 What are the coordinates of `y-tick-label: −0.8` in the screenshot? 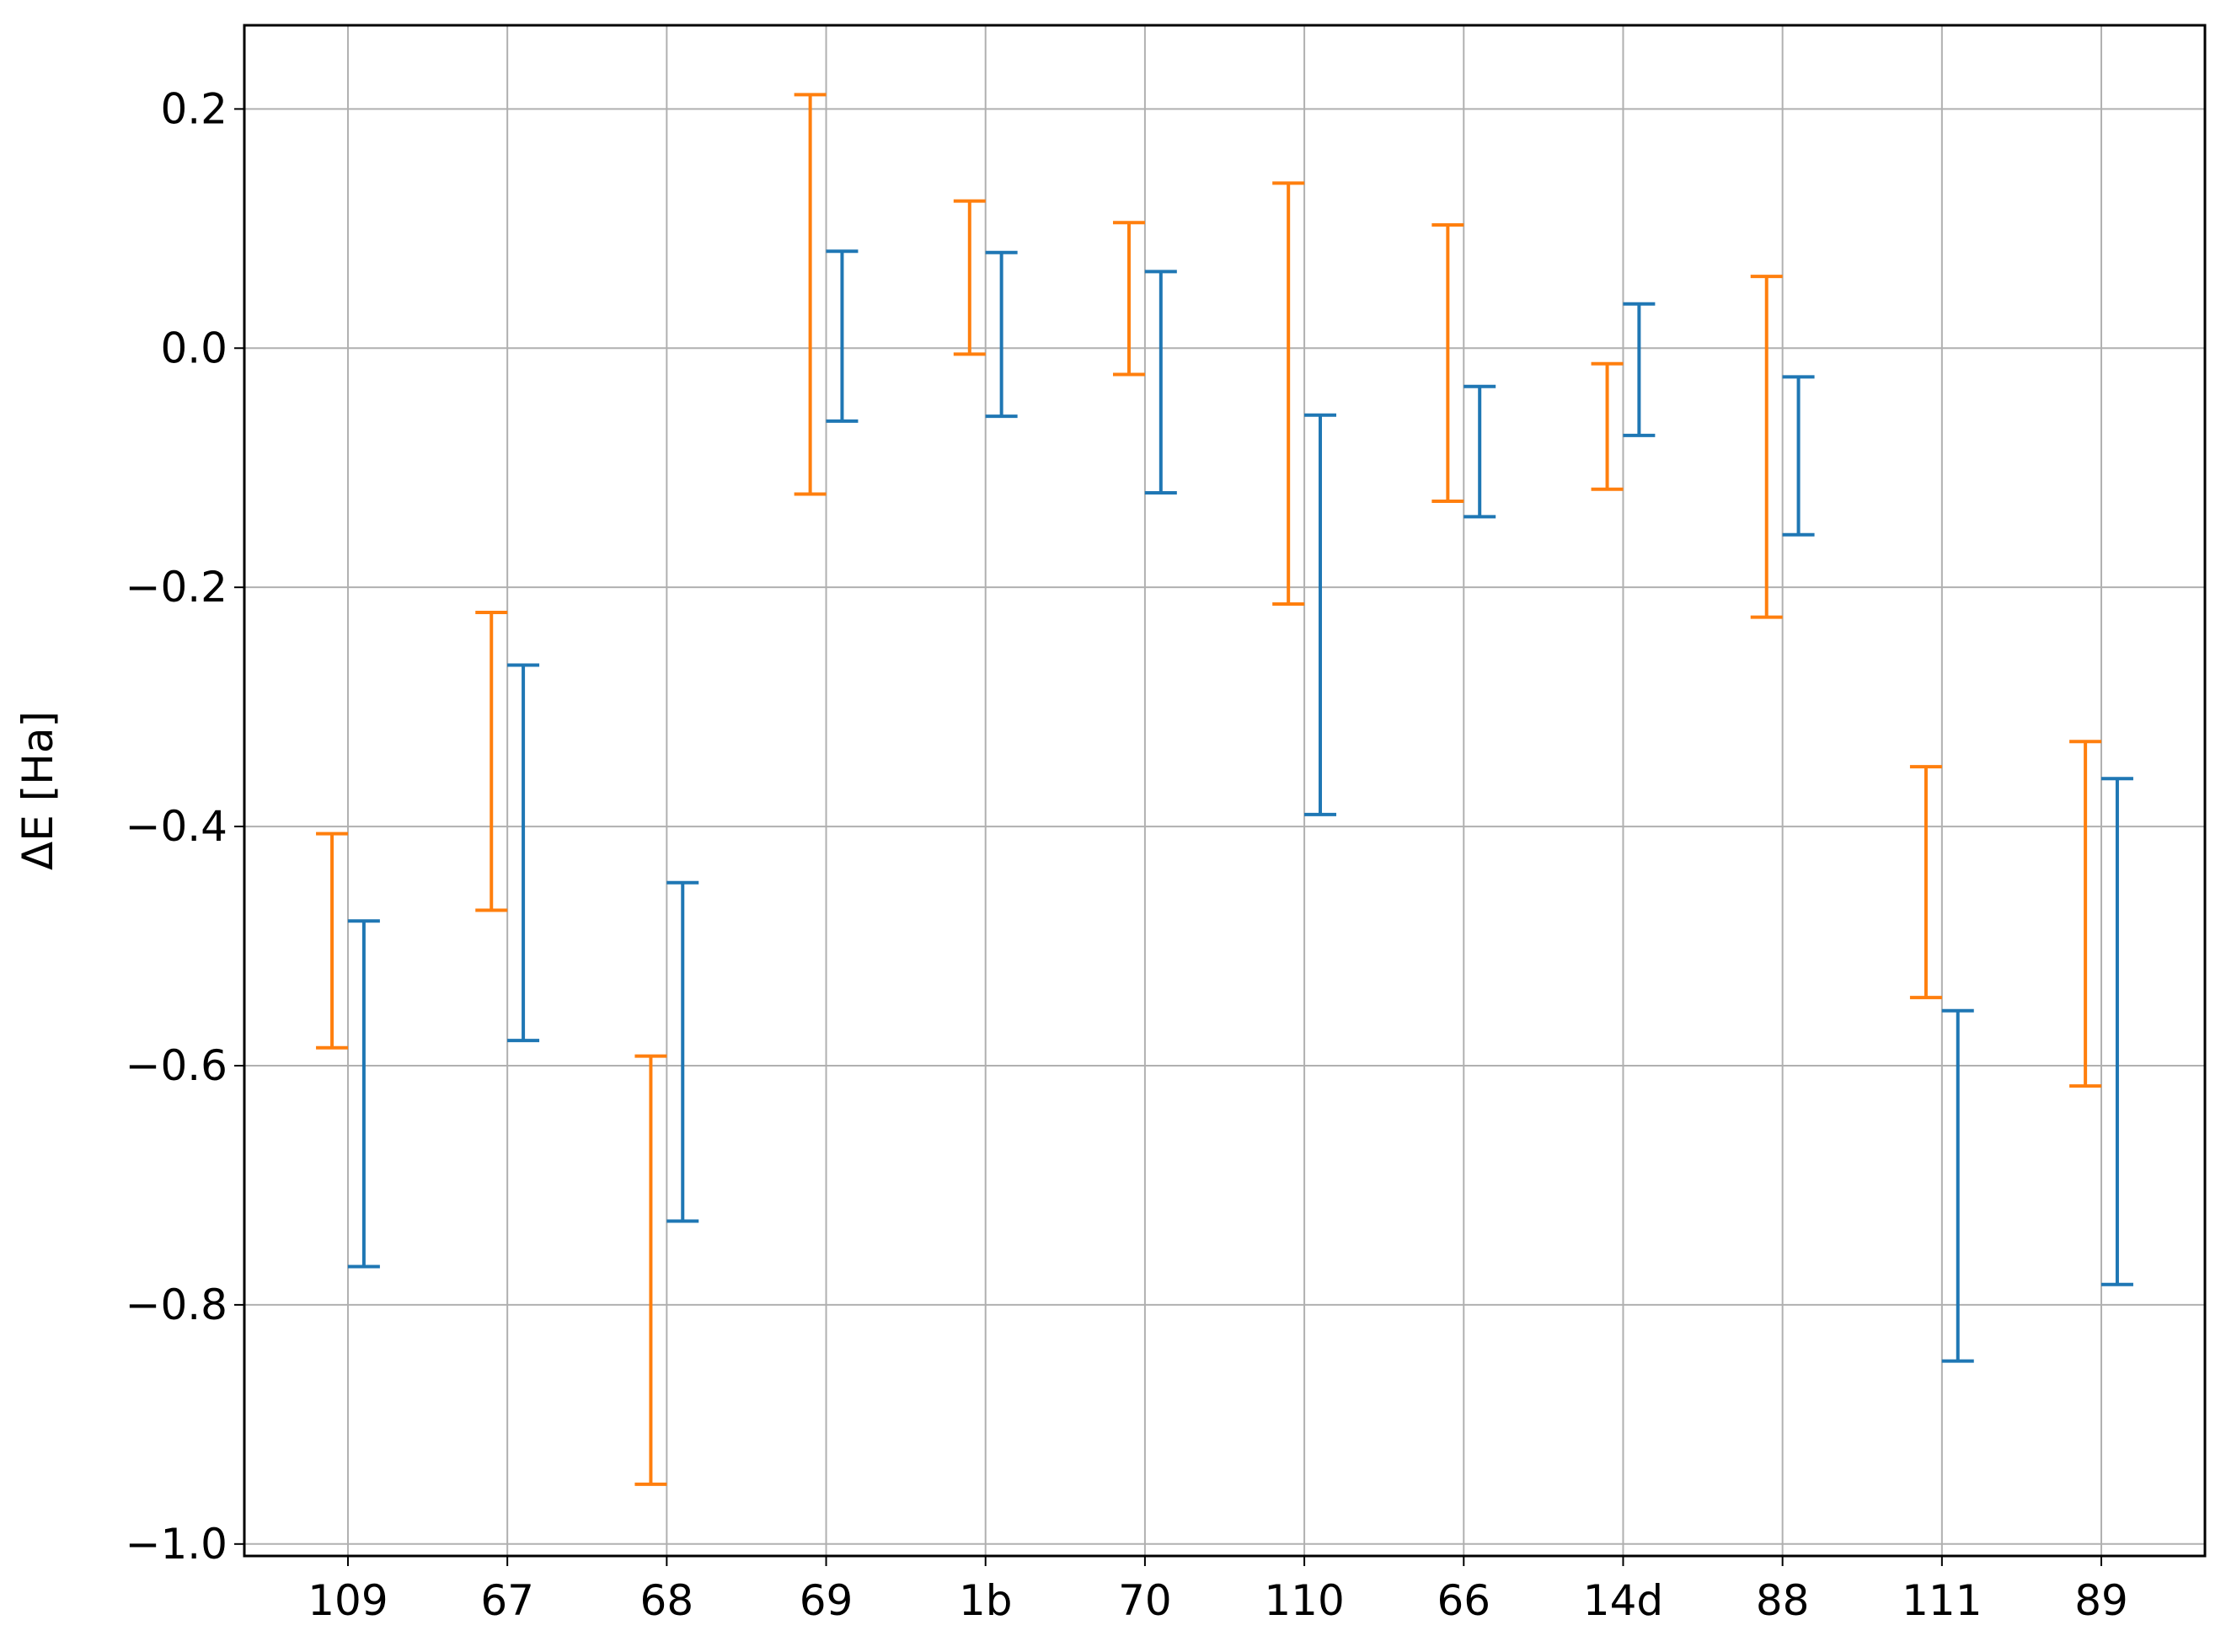 It's located at (176, 1304).